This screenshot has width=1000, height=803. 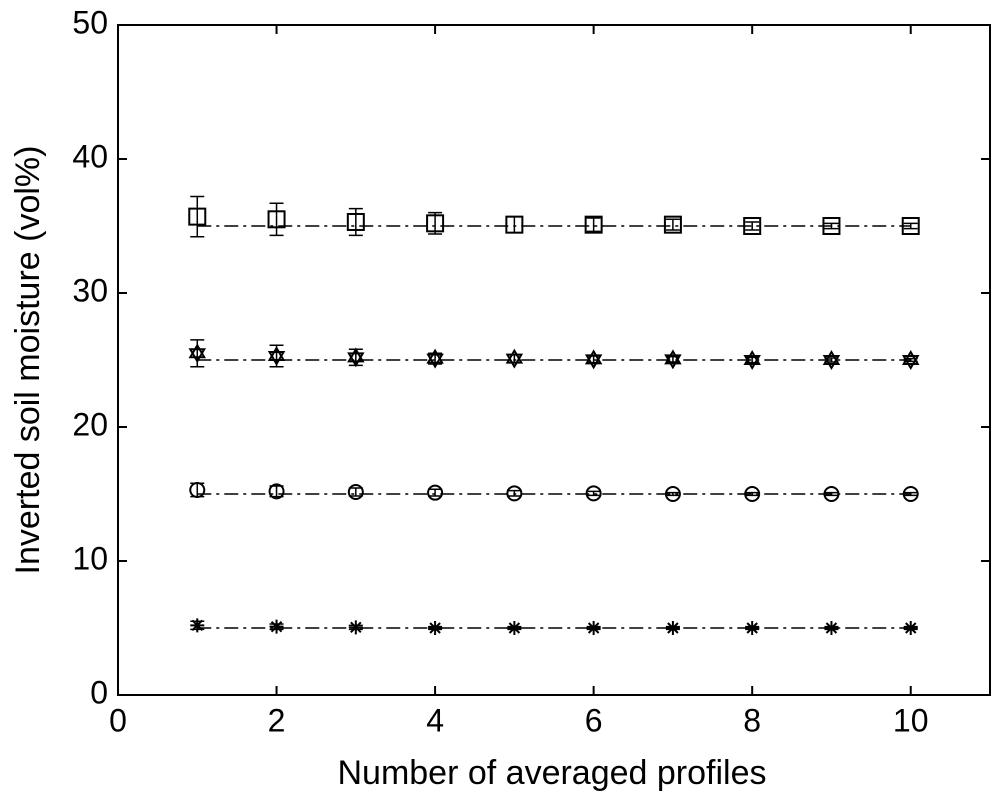 What do you see at coordinates (99, 692) in the screenshot?
I see `y-tick-label: 0` at bounding box center [99, 692].